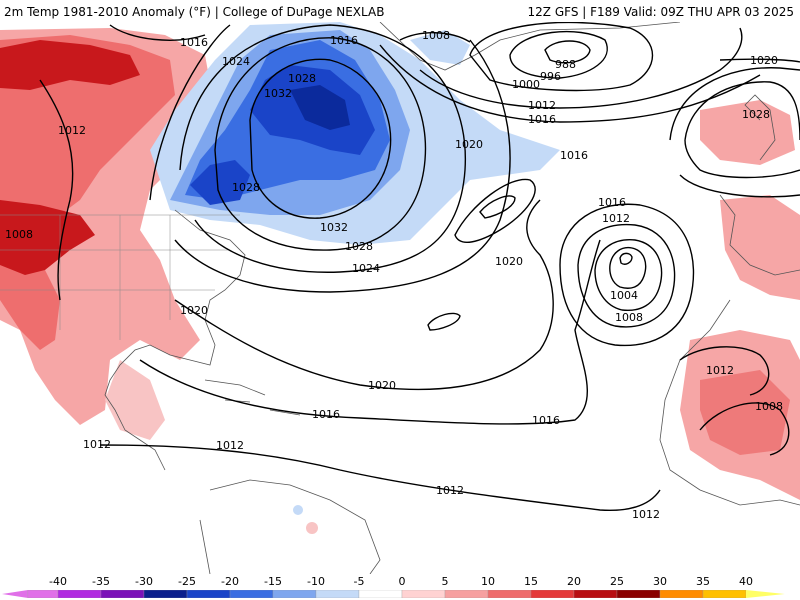  Describe the element at coordinates (101, 581) in the screenshot. I see `legend-tick-label: -35` at that location.